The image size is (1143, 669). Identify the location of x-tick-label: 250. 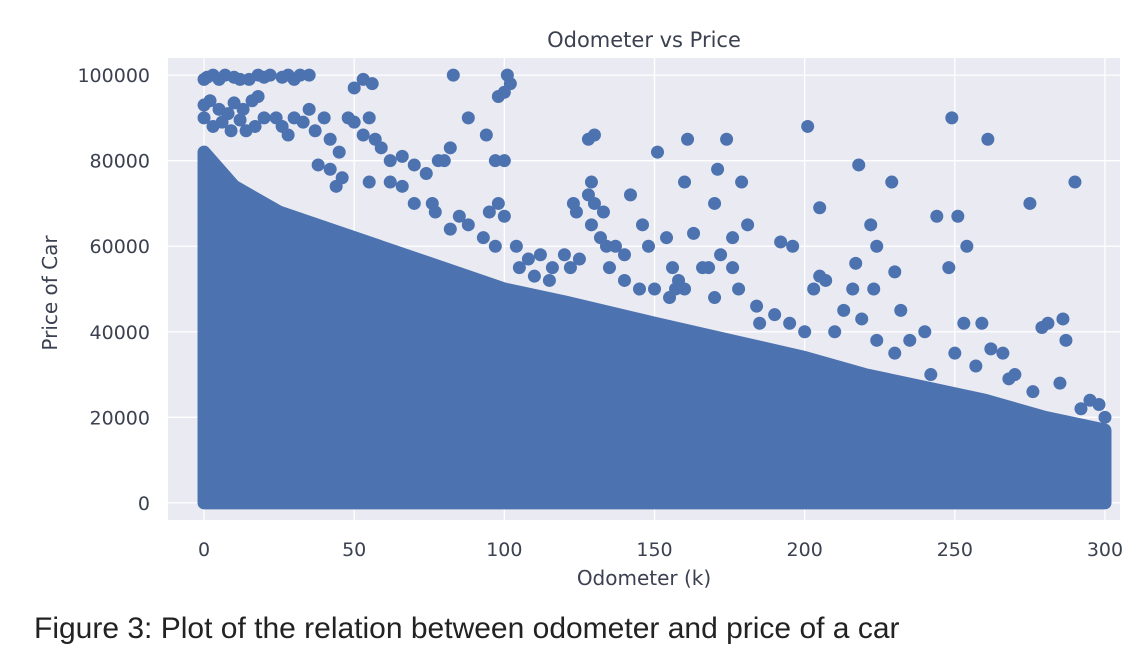
(955, 550).